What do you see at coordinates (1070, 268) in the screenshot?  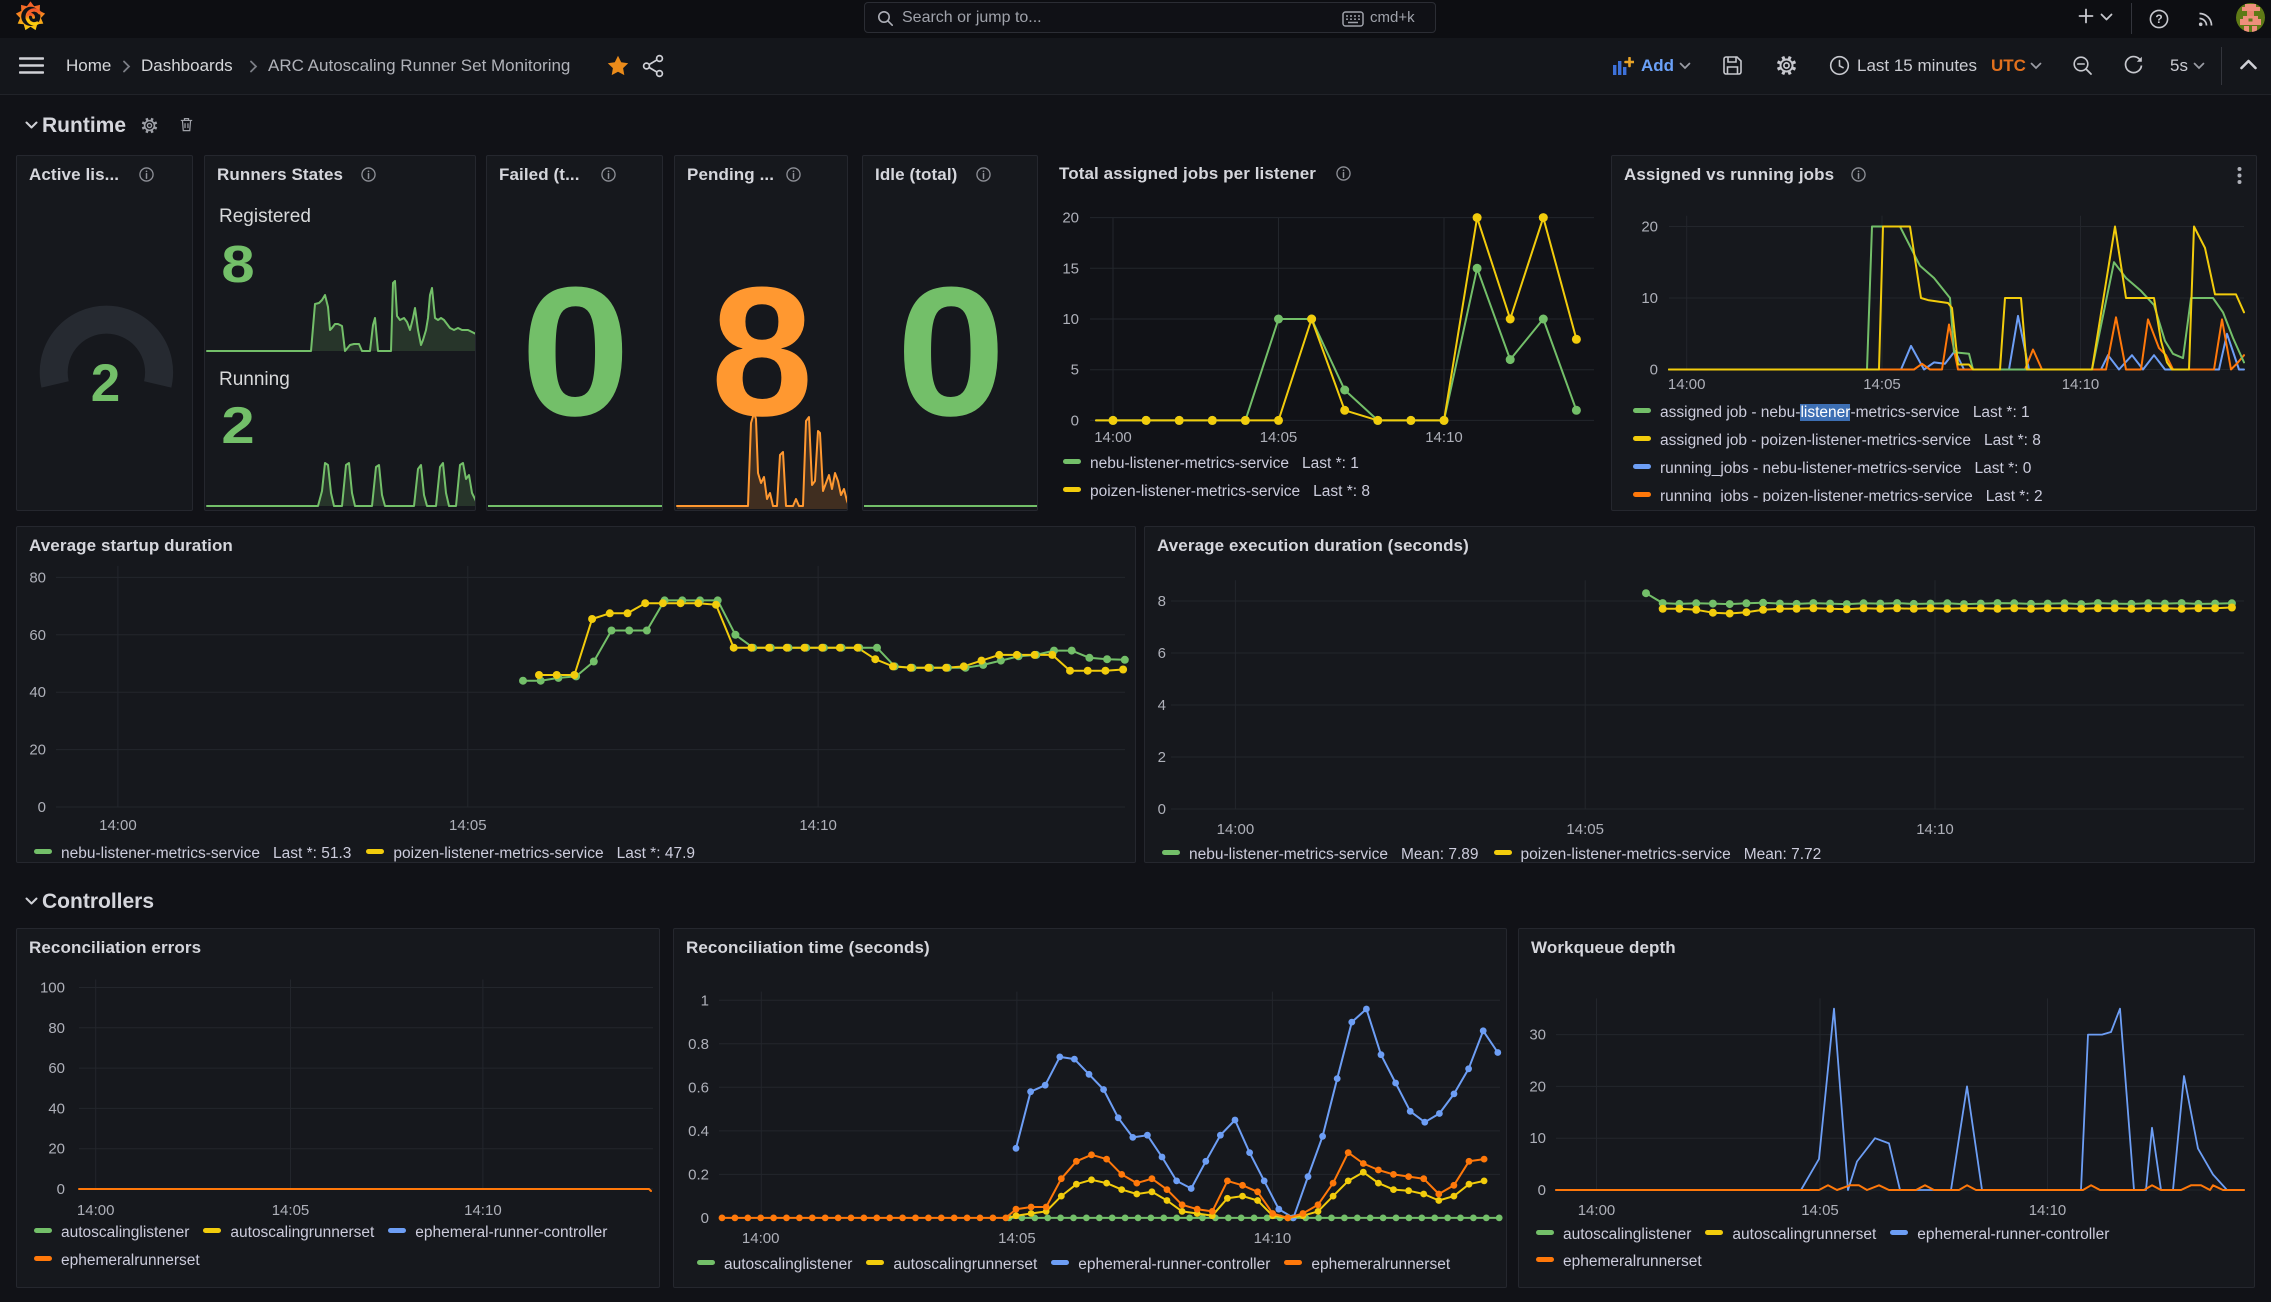 I see `svg-text: 15` at bounding box center [1070, 268].